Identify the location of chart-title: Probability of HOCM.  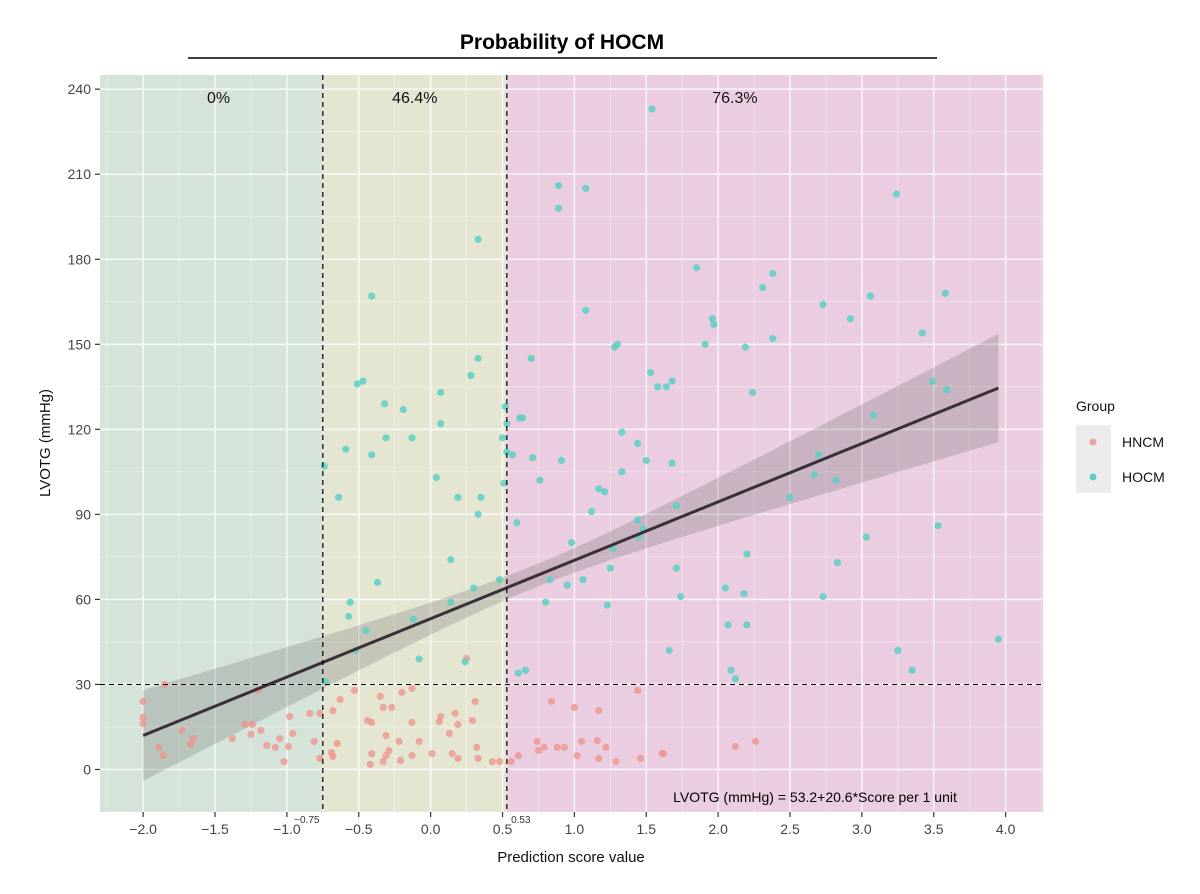
(562, 42).